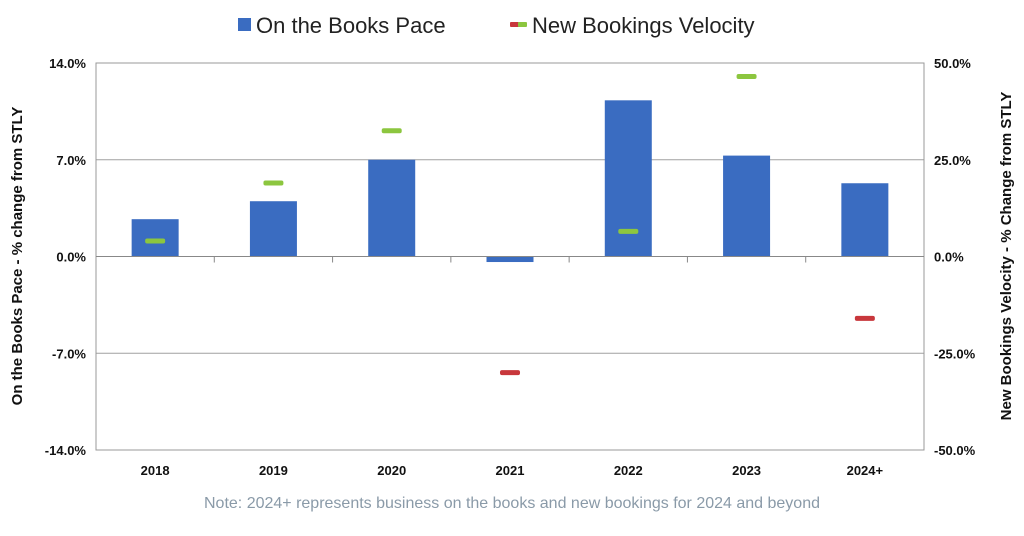 The height and width of the screenshot is (536, 1024). Describe the element at coordinates (952, 63) in the screenshot. I see `right-tick-label: 50.0%` at that location.